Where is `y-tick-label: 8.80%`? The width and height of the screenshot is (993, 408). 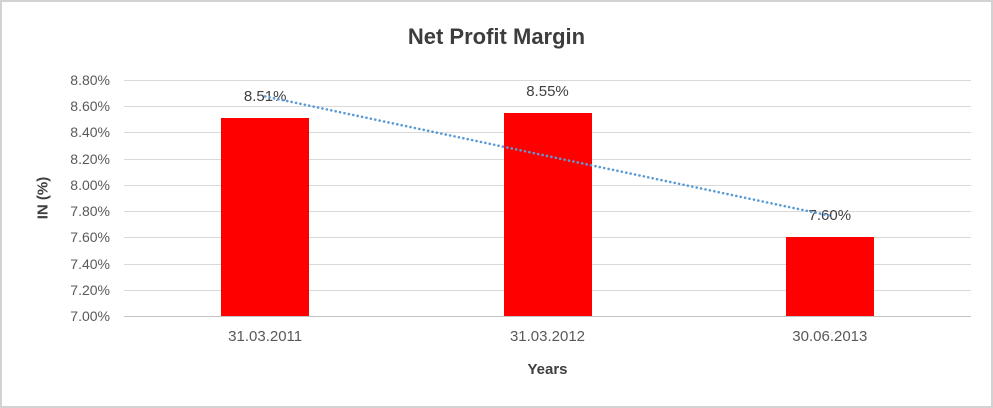
y-tick-label: 8.80% is located at coordinates (90, 80).